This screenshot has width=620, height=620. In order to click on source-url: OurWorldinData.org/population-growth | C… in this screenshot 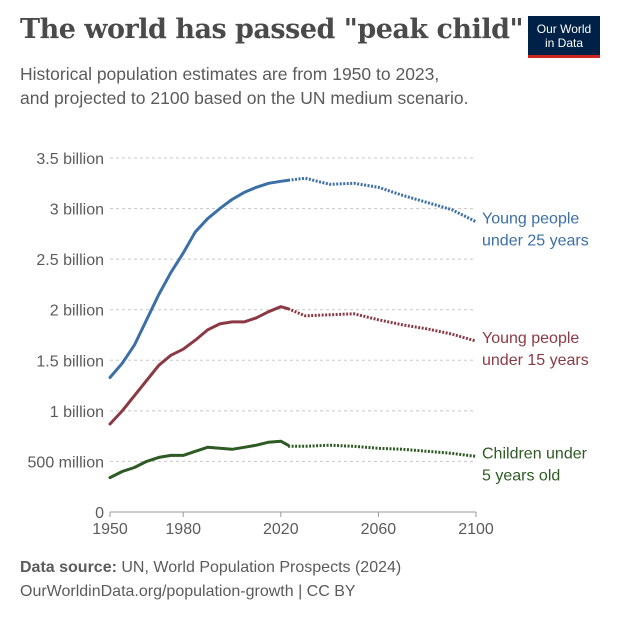, I will do `click(188, 591)`.